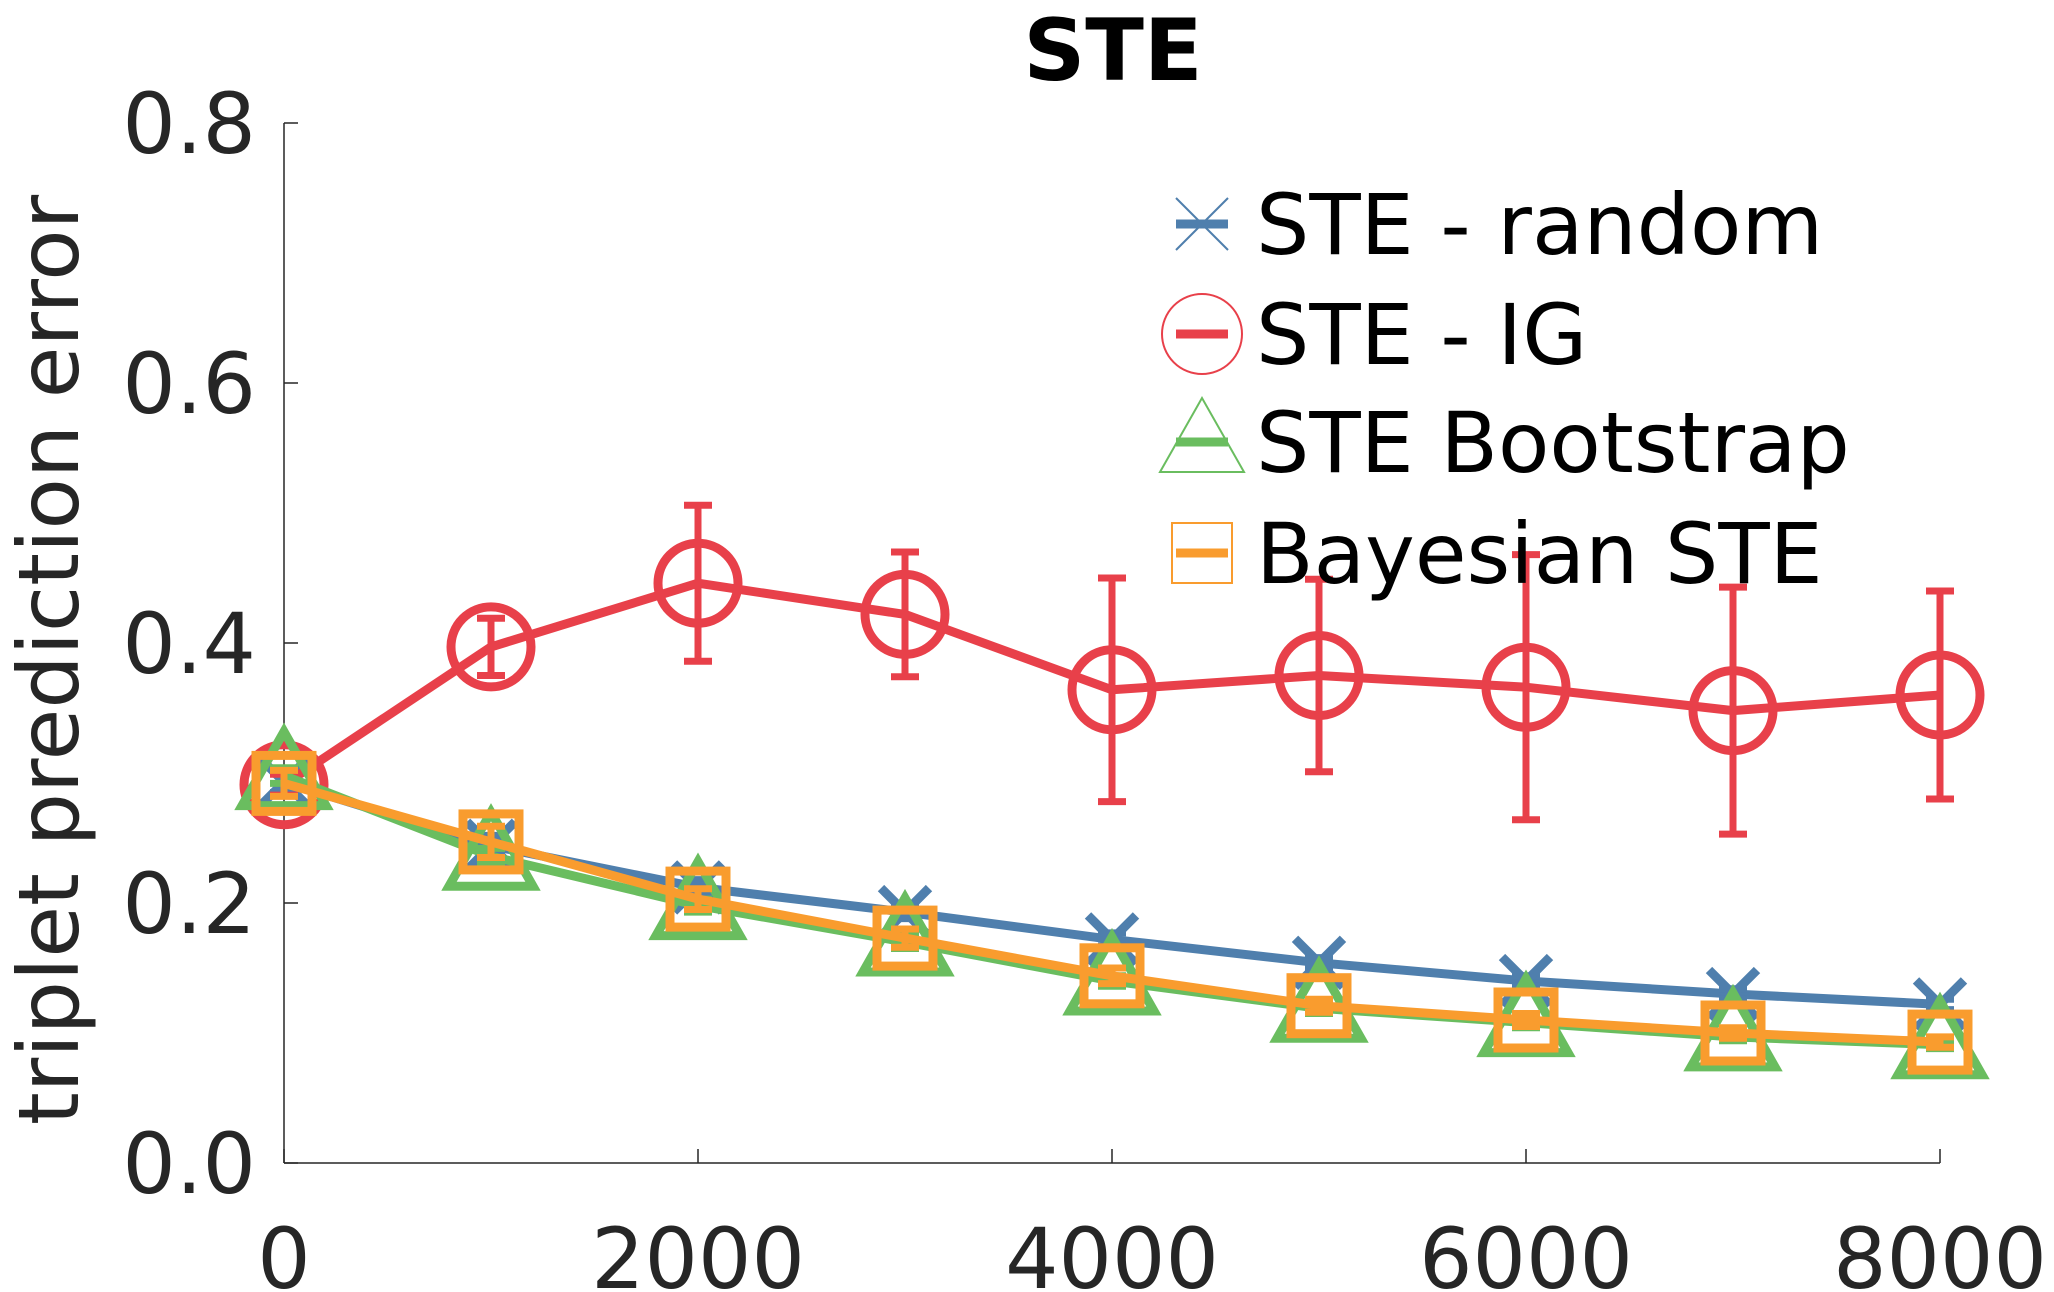 This screenshot has width=2054, height=1292. I want to click on x-tick-label: 8000, so click(1940, 1251).